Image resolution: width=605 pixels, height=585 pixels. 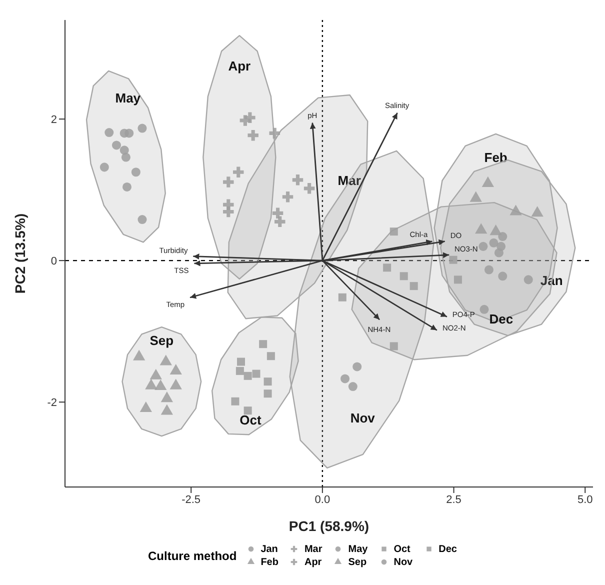 I want to click on y-axis-title: PC2 (13.5%), so click(x=20, y=253).